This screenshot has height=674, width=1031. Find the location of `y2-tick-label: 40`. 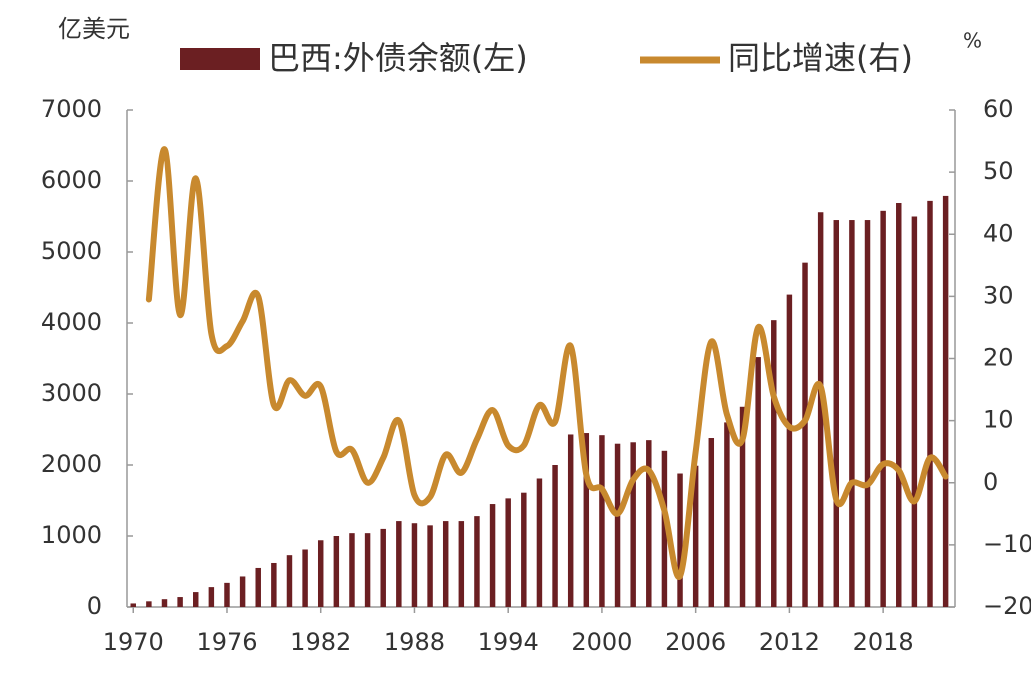

y2-tick-label: 40 is located at coordinates (998, 233).